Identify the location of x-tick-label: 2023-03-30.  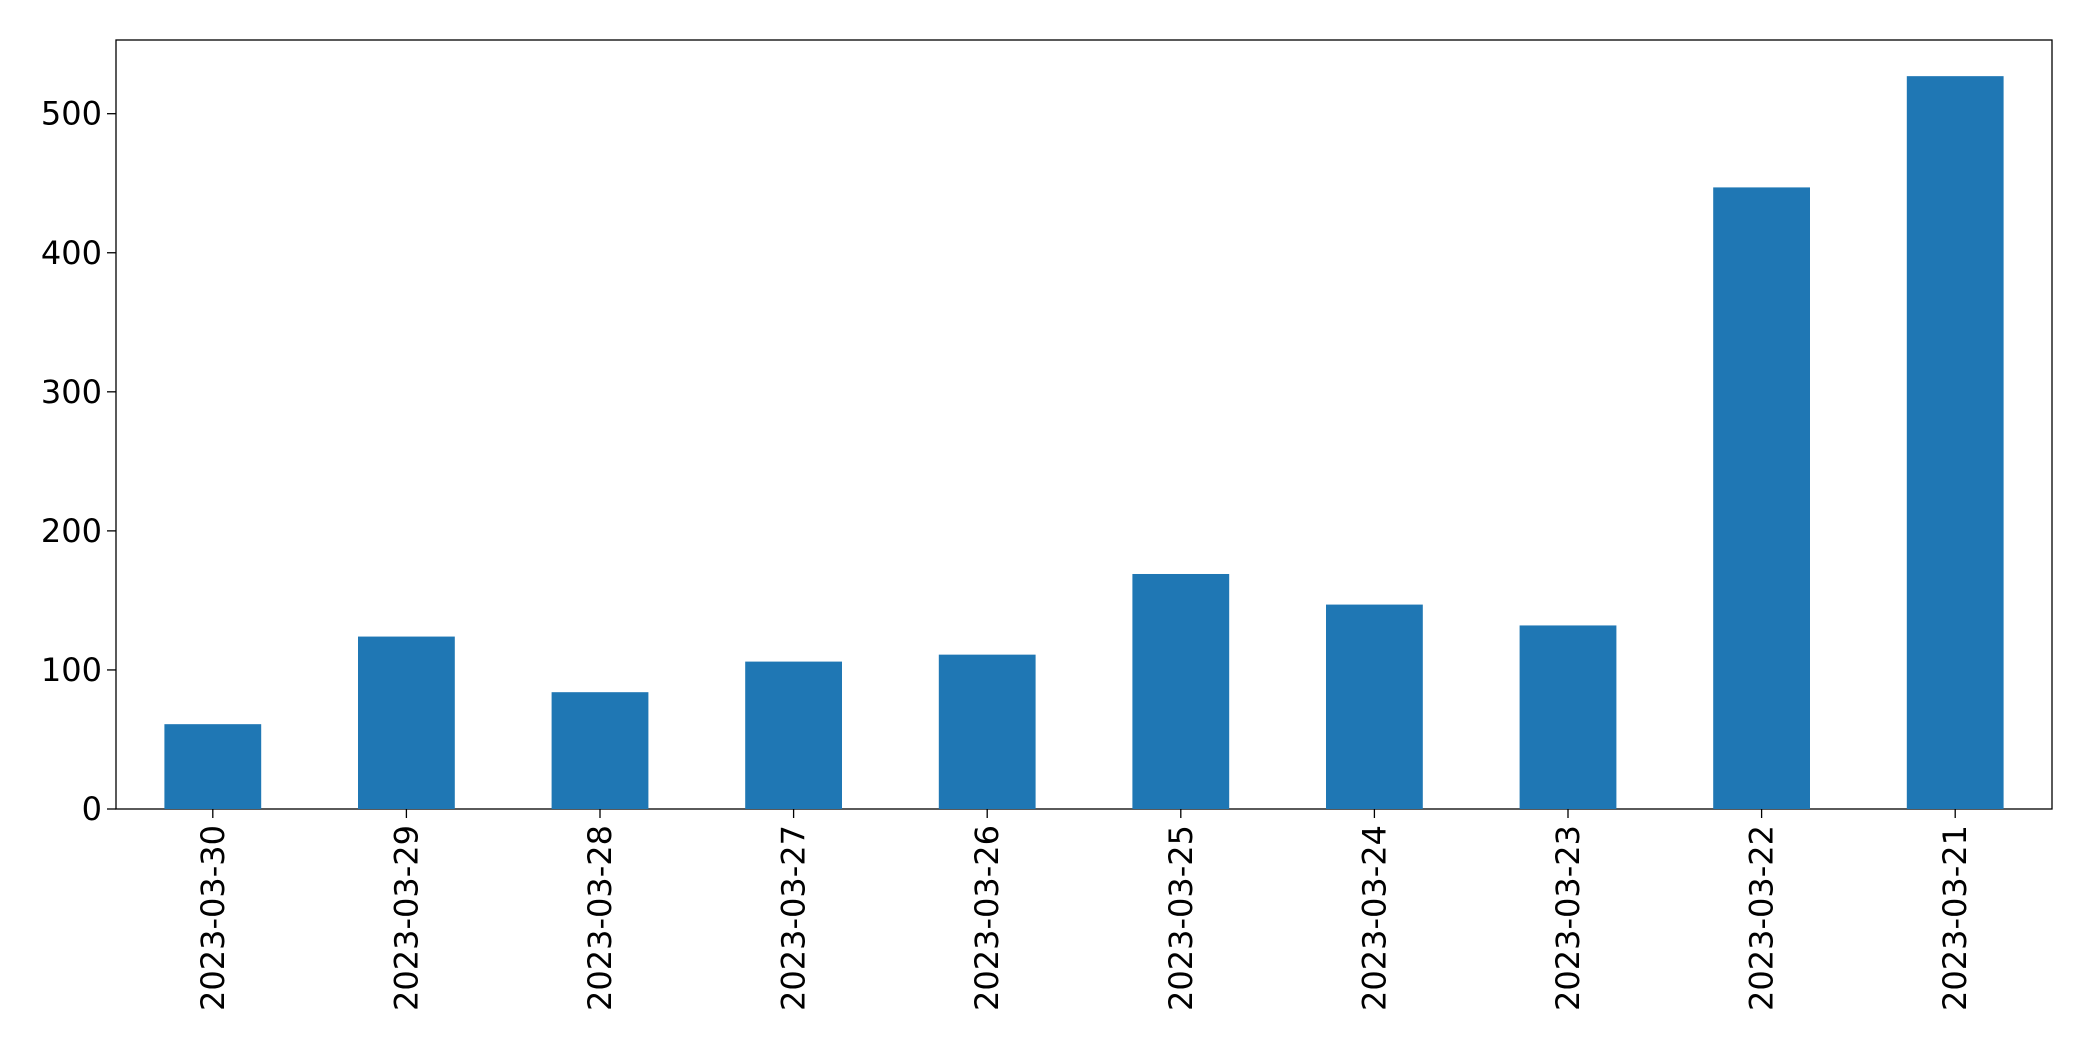
(213, 918).